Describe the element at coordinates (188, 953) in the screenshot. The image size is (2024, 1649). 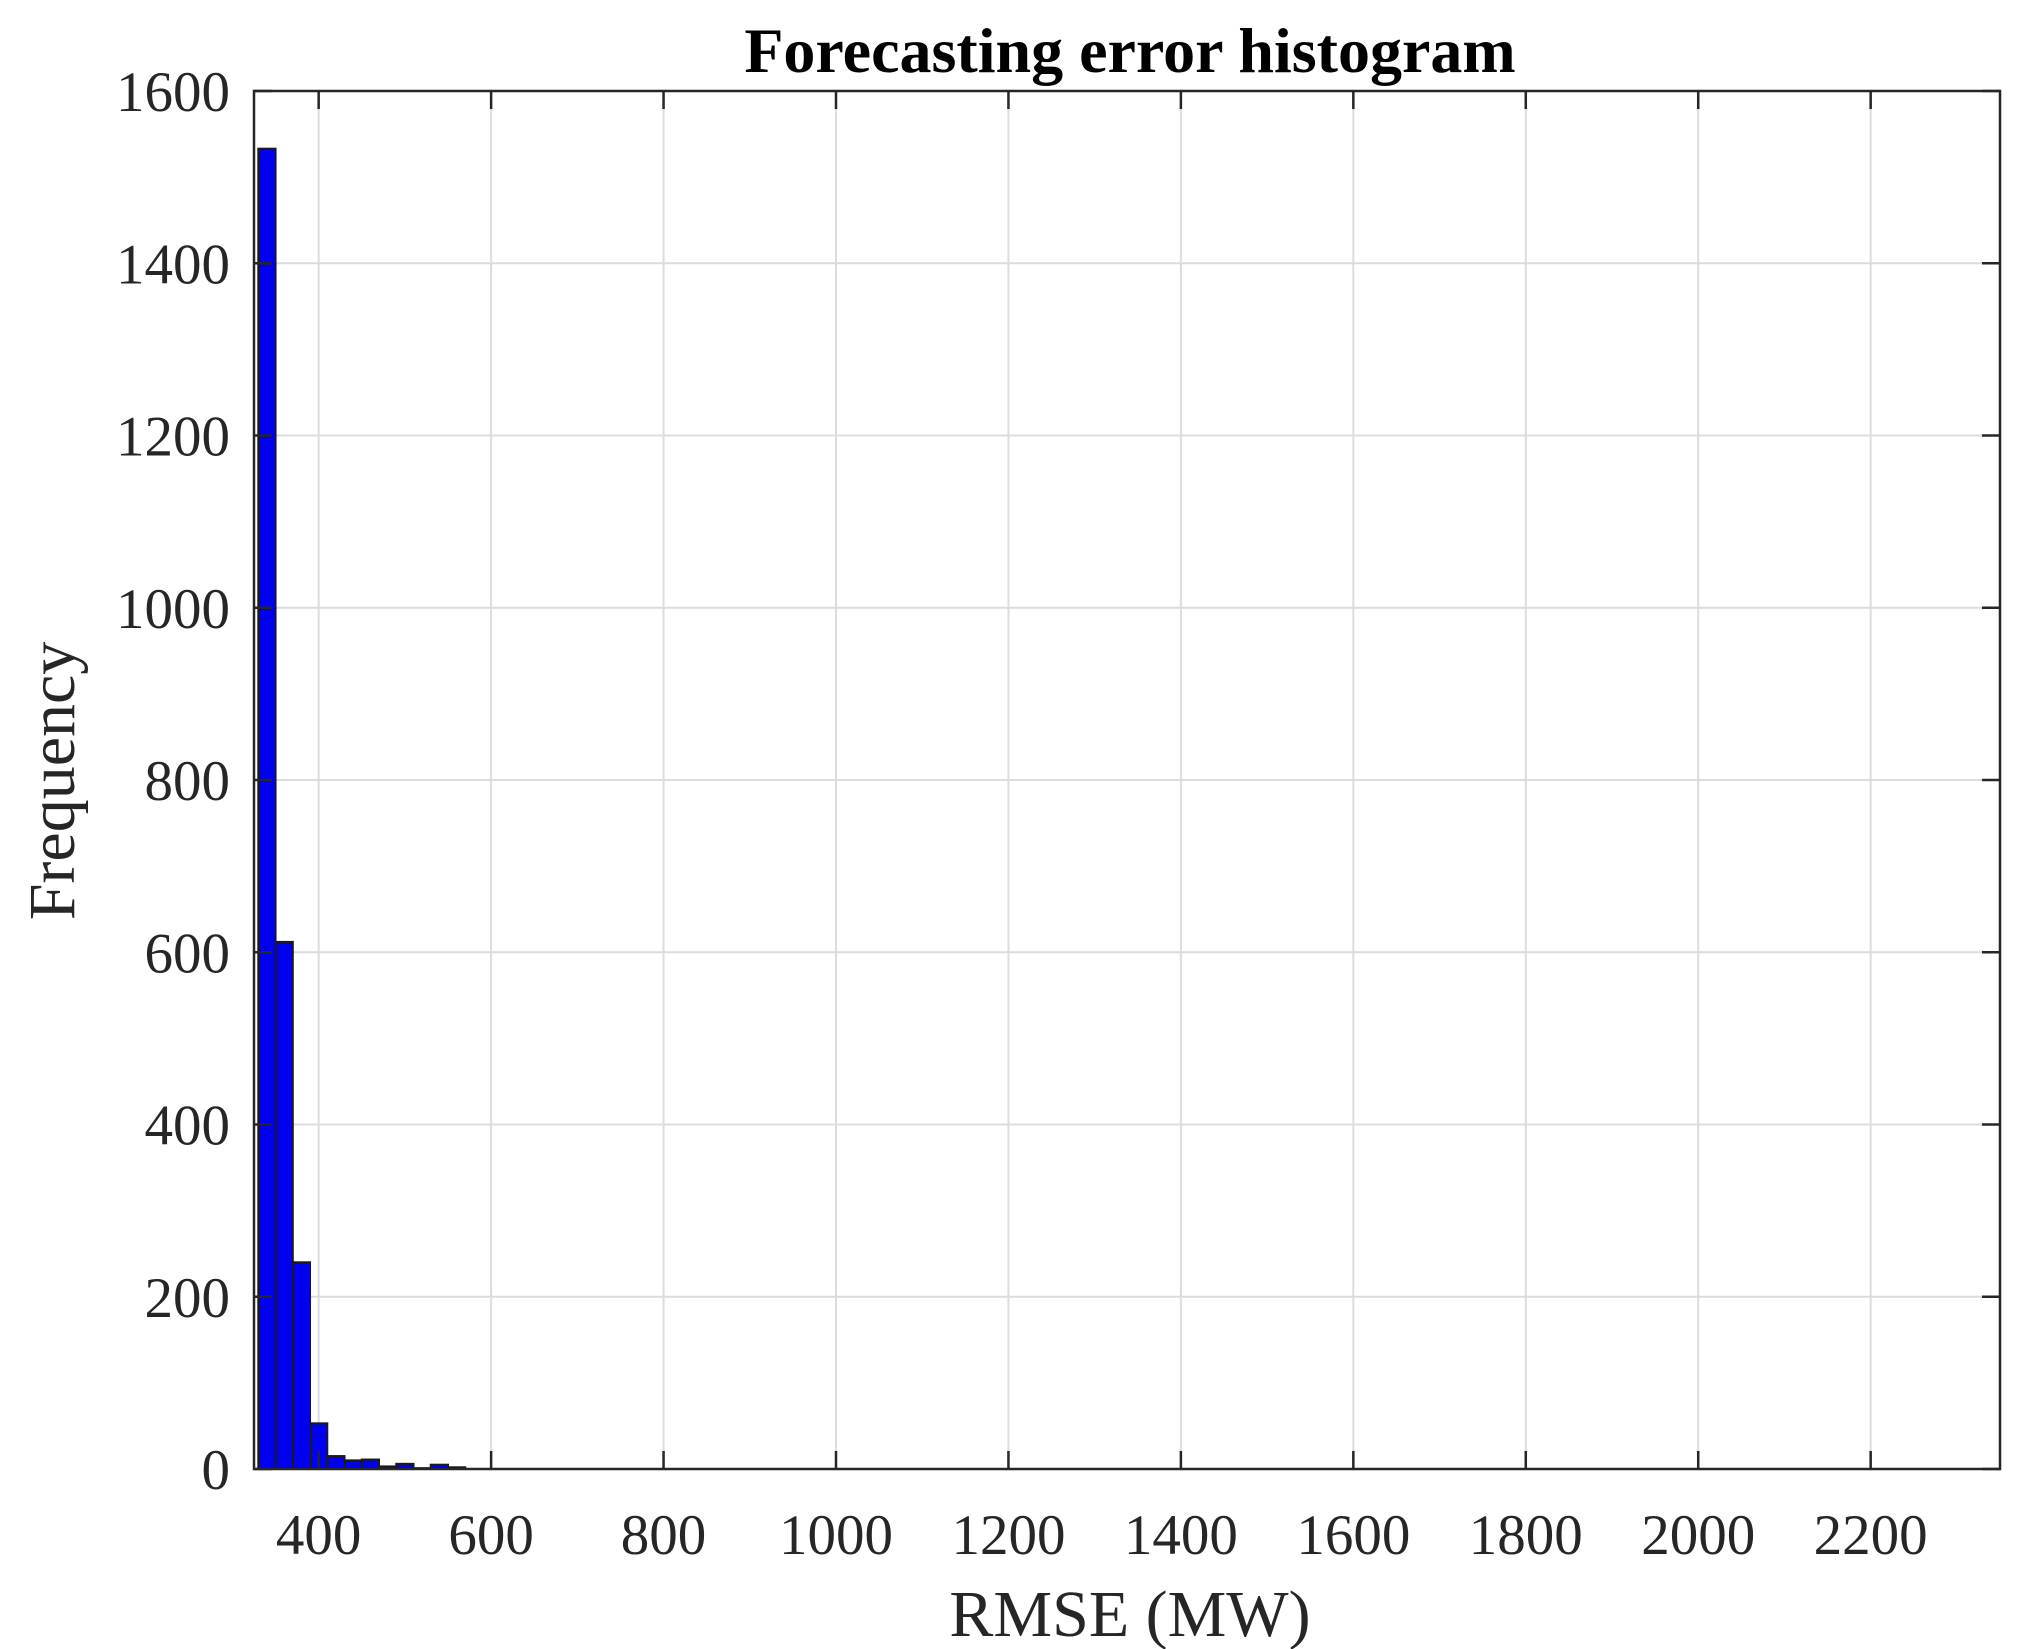
I see `y-tick-label: 600` at that location.